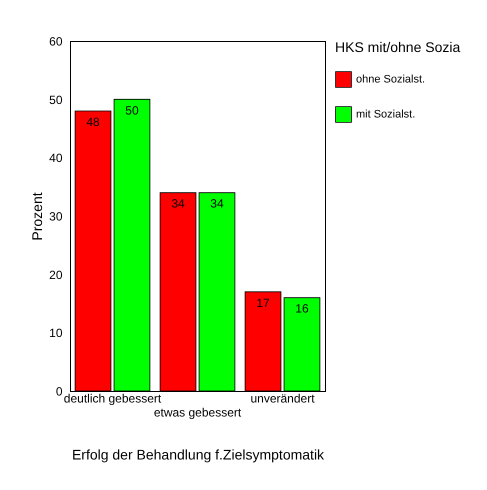 This screenshot has height=490, width=487. I want to click on data-label: 50, so click(132, 110).